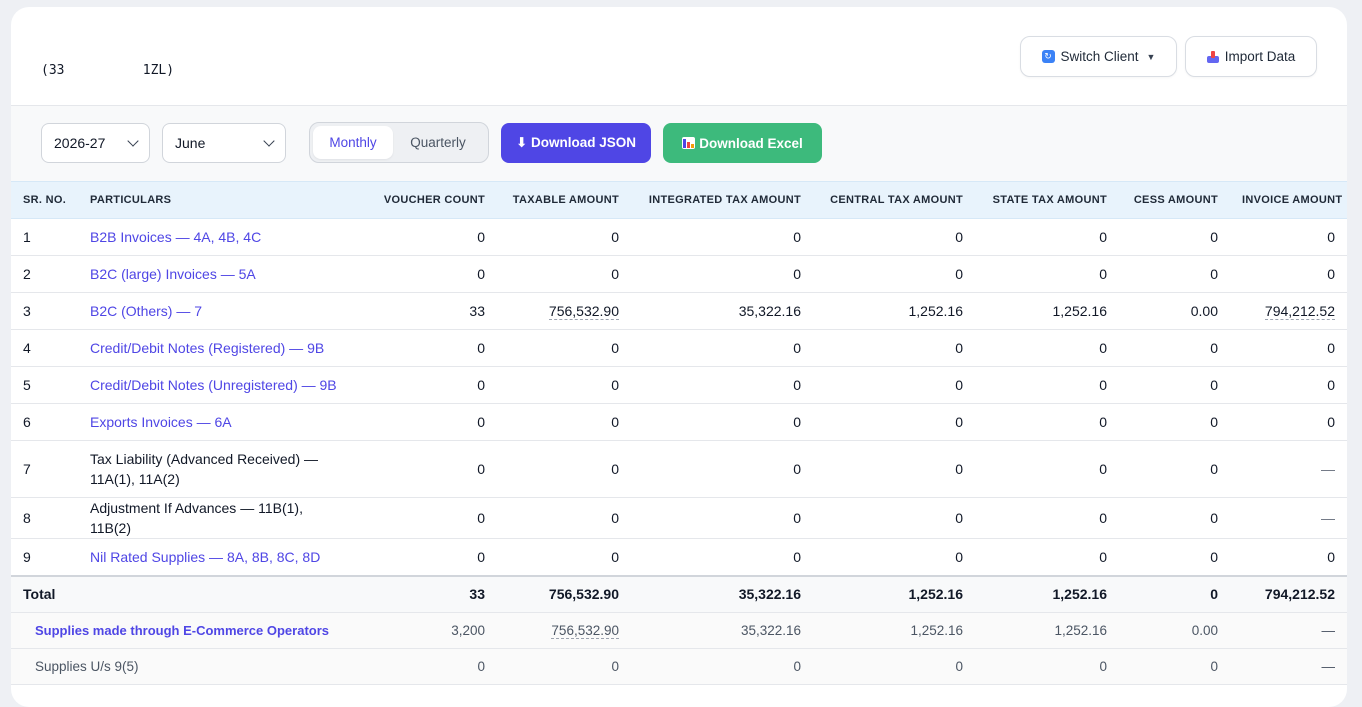 The image size is (1362, 707). Describe the element at coordinates (1047, 594) in the screenshot. I see `total-sgst: 1,252.16` at that location.